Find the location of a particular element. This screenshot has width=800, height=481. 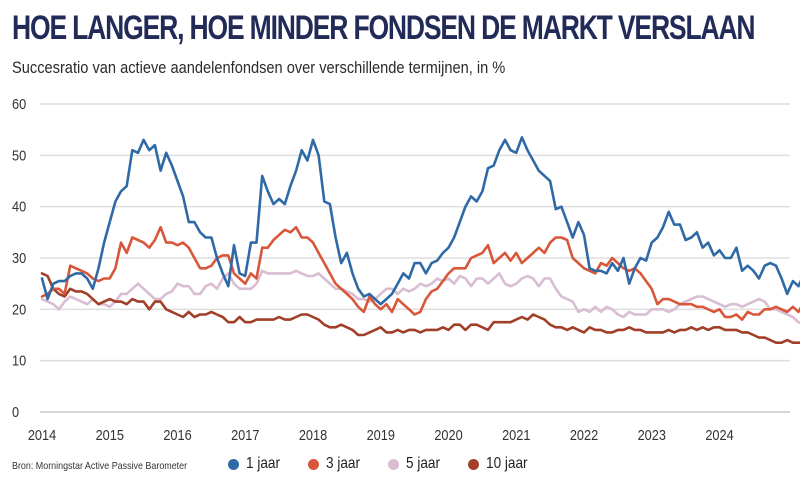

y-tick-label: 60 is located at coordinates (19, 103).